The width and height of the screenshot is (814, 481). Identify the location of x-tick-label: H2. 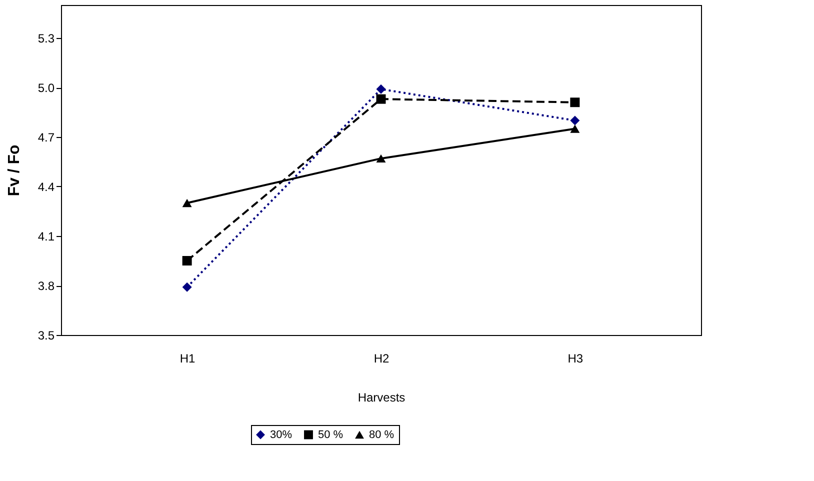
(382, 359).